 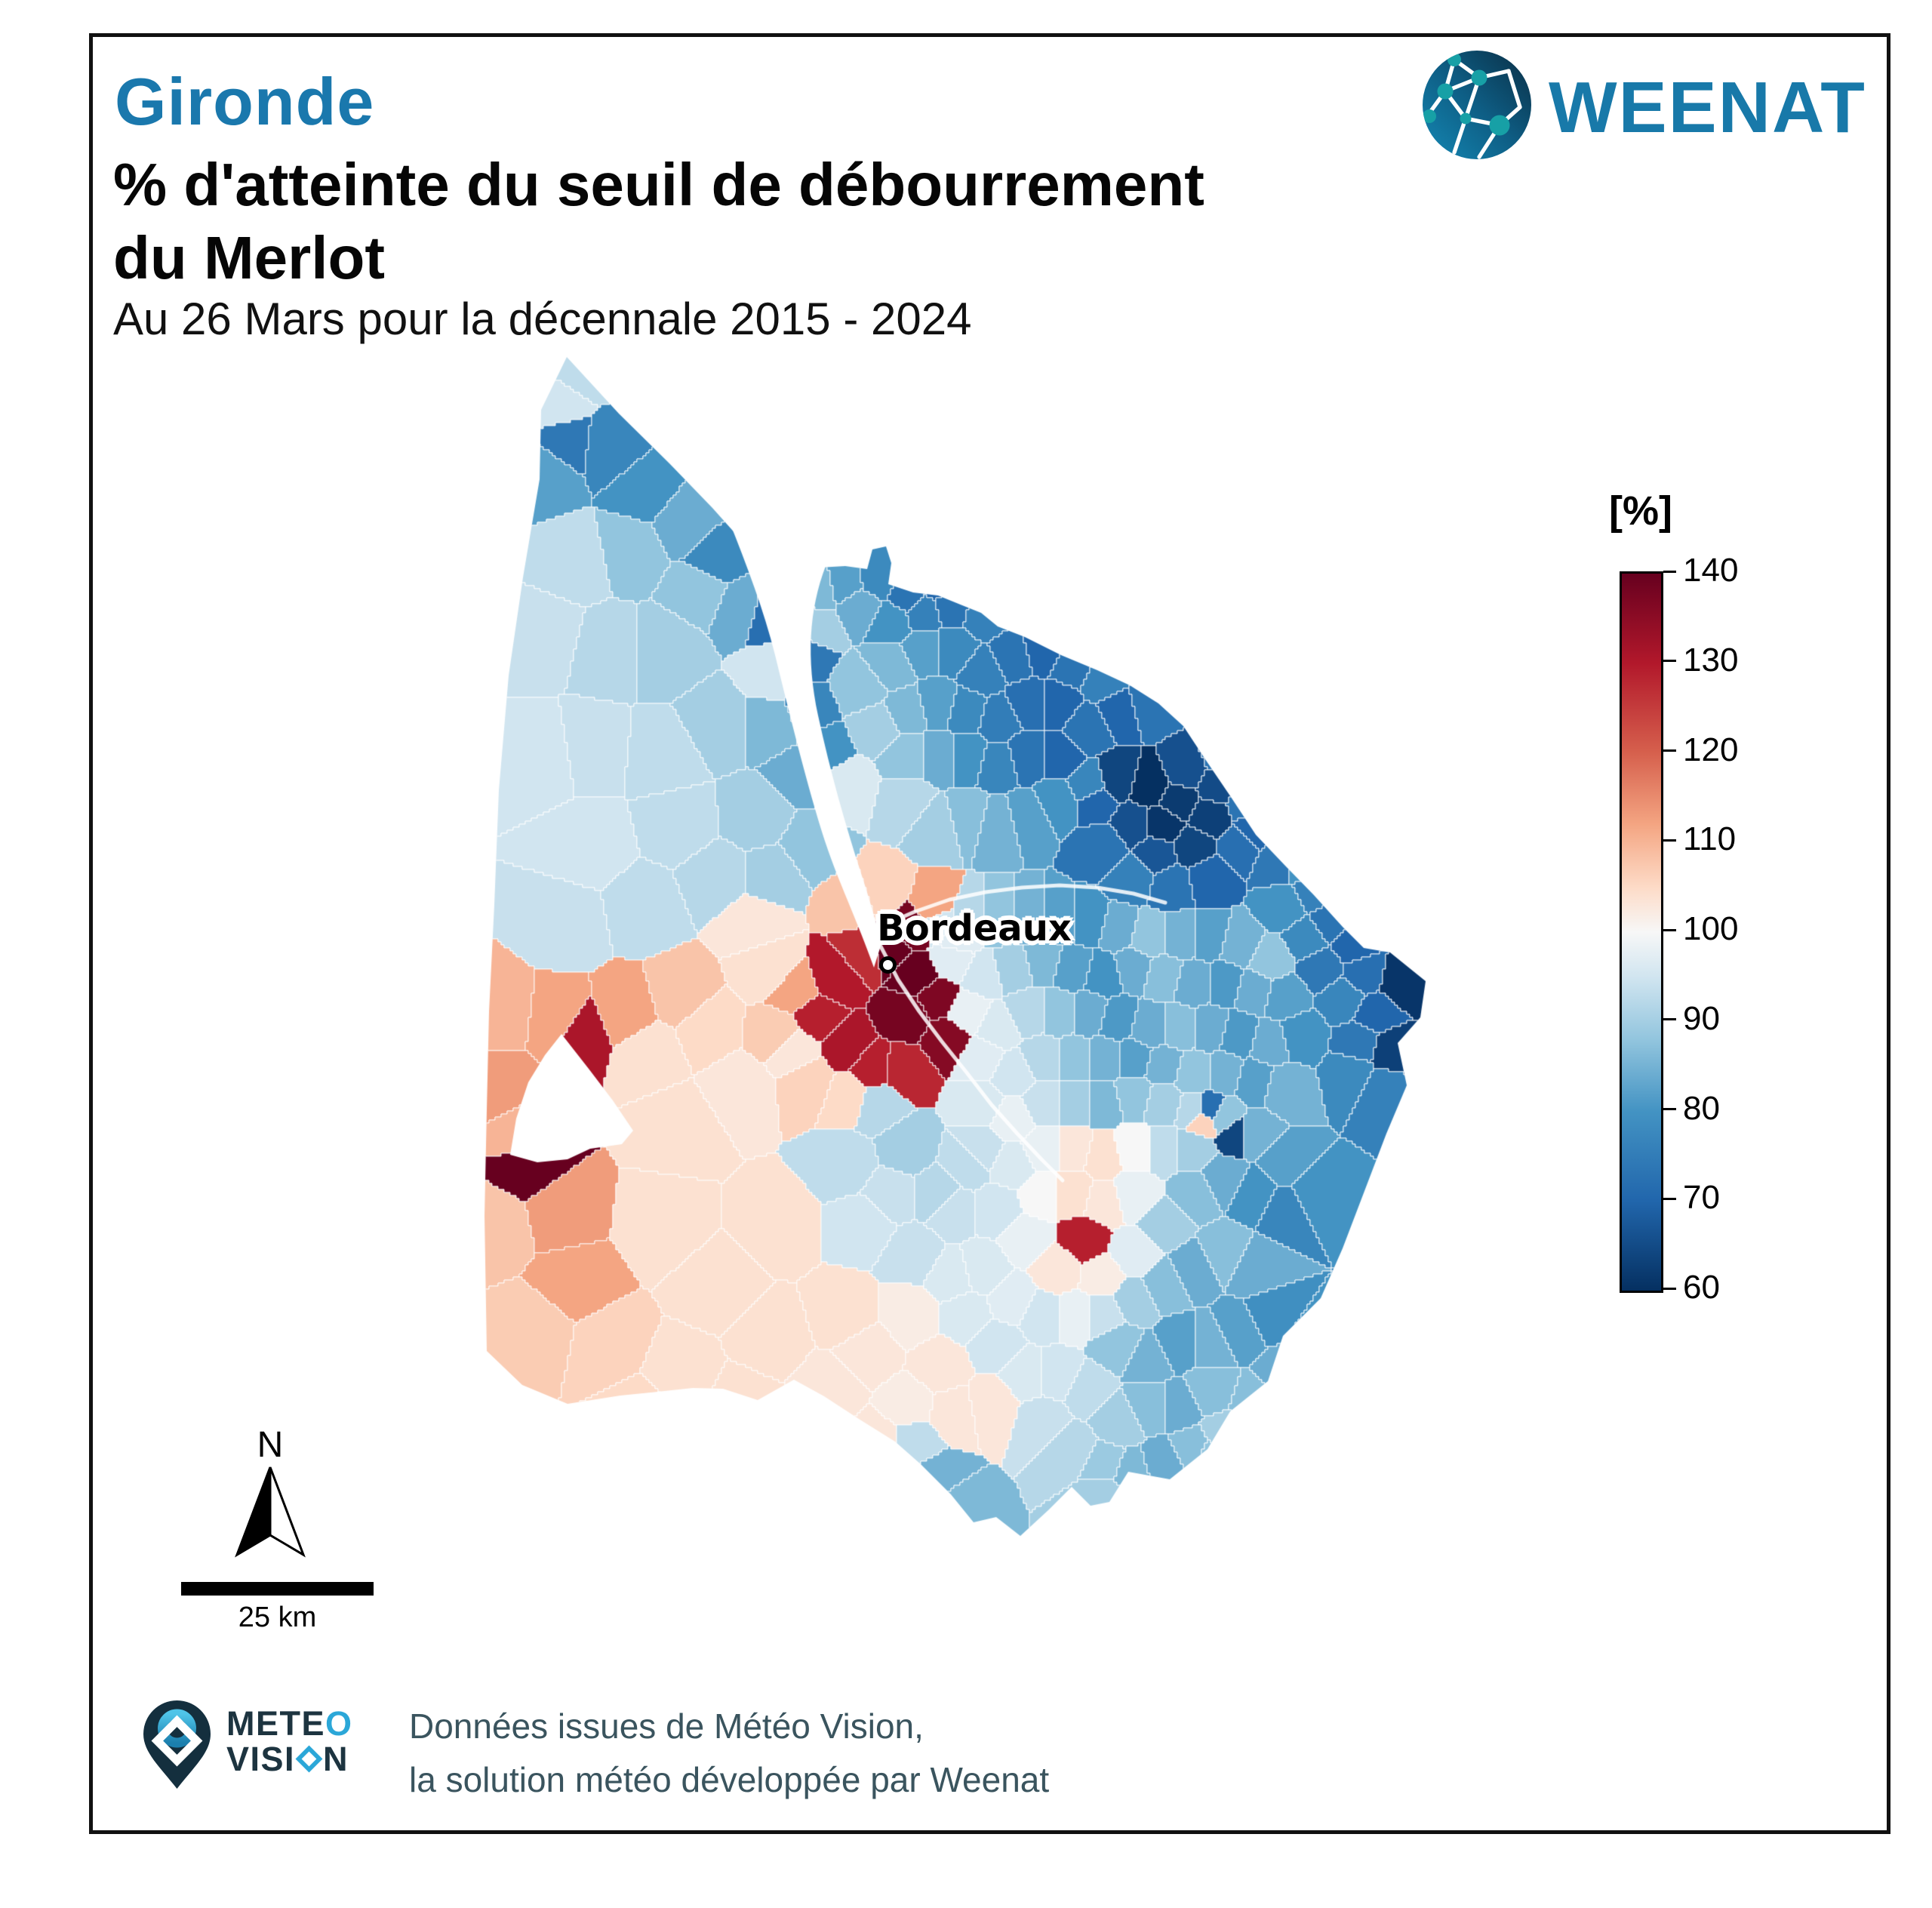 I want to click on map-title-line1: % d'atteinte du seuil de débourrement, so click(x=658, y=185).